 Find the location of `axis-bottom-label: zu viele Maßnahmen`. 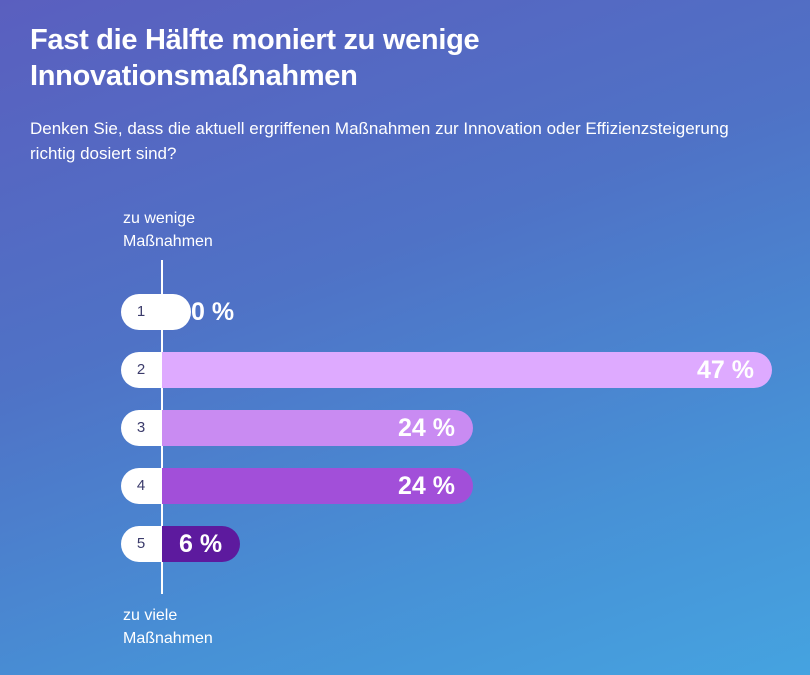

axis-bottom-label: zu viele Maßnahmen is located at coordinates (168, 627).